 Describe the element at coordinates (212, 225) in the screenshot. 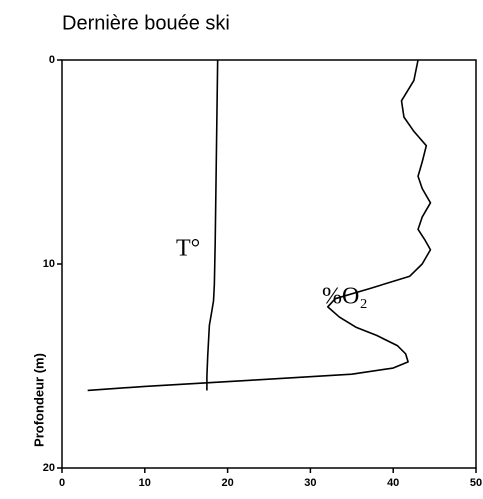

I see `series-line` at that location.